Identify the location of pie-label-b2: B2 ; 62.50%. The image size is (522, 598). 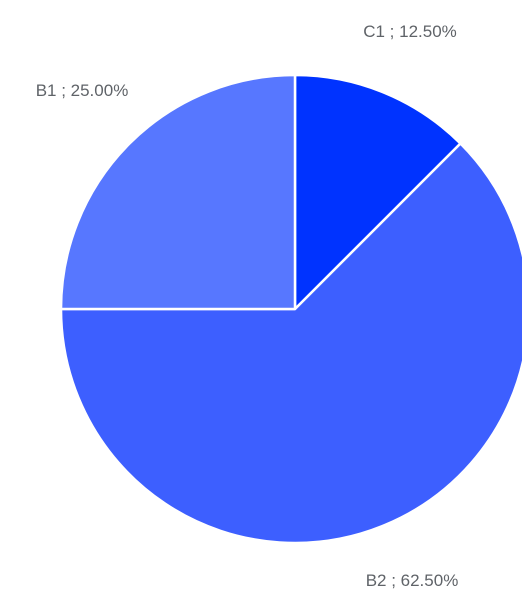
(412, 580).